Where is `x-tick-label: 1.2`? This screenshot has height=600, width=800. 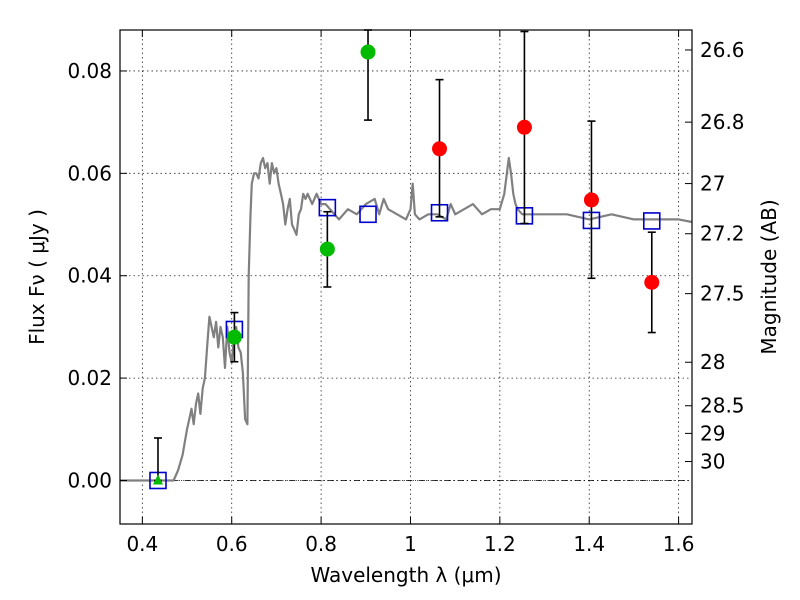
x-tick-label: 1.2 is located at coordinates (500, 544).